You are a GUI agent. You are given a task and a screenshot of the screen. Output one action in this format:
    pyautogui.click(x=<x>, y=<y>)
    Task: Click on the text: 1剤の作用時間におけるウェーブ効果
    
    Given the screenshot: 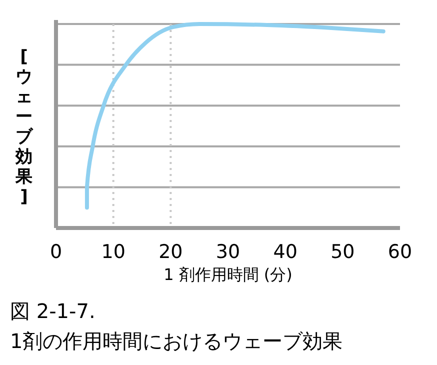 What is the action you would take?
    pyautogui.click(x=176, y=341)
    